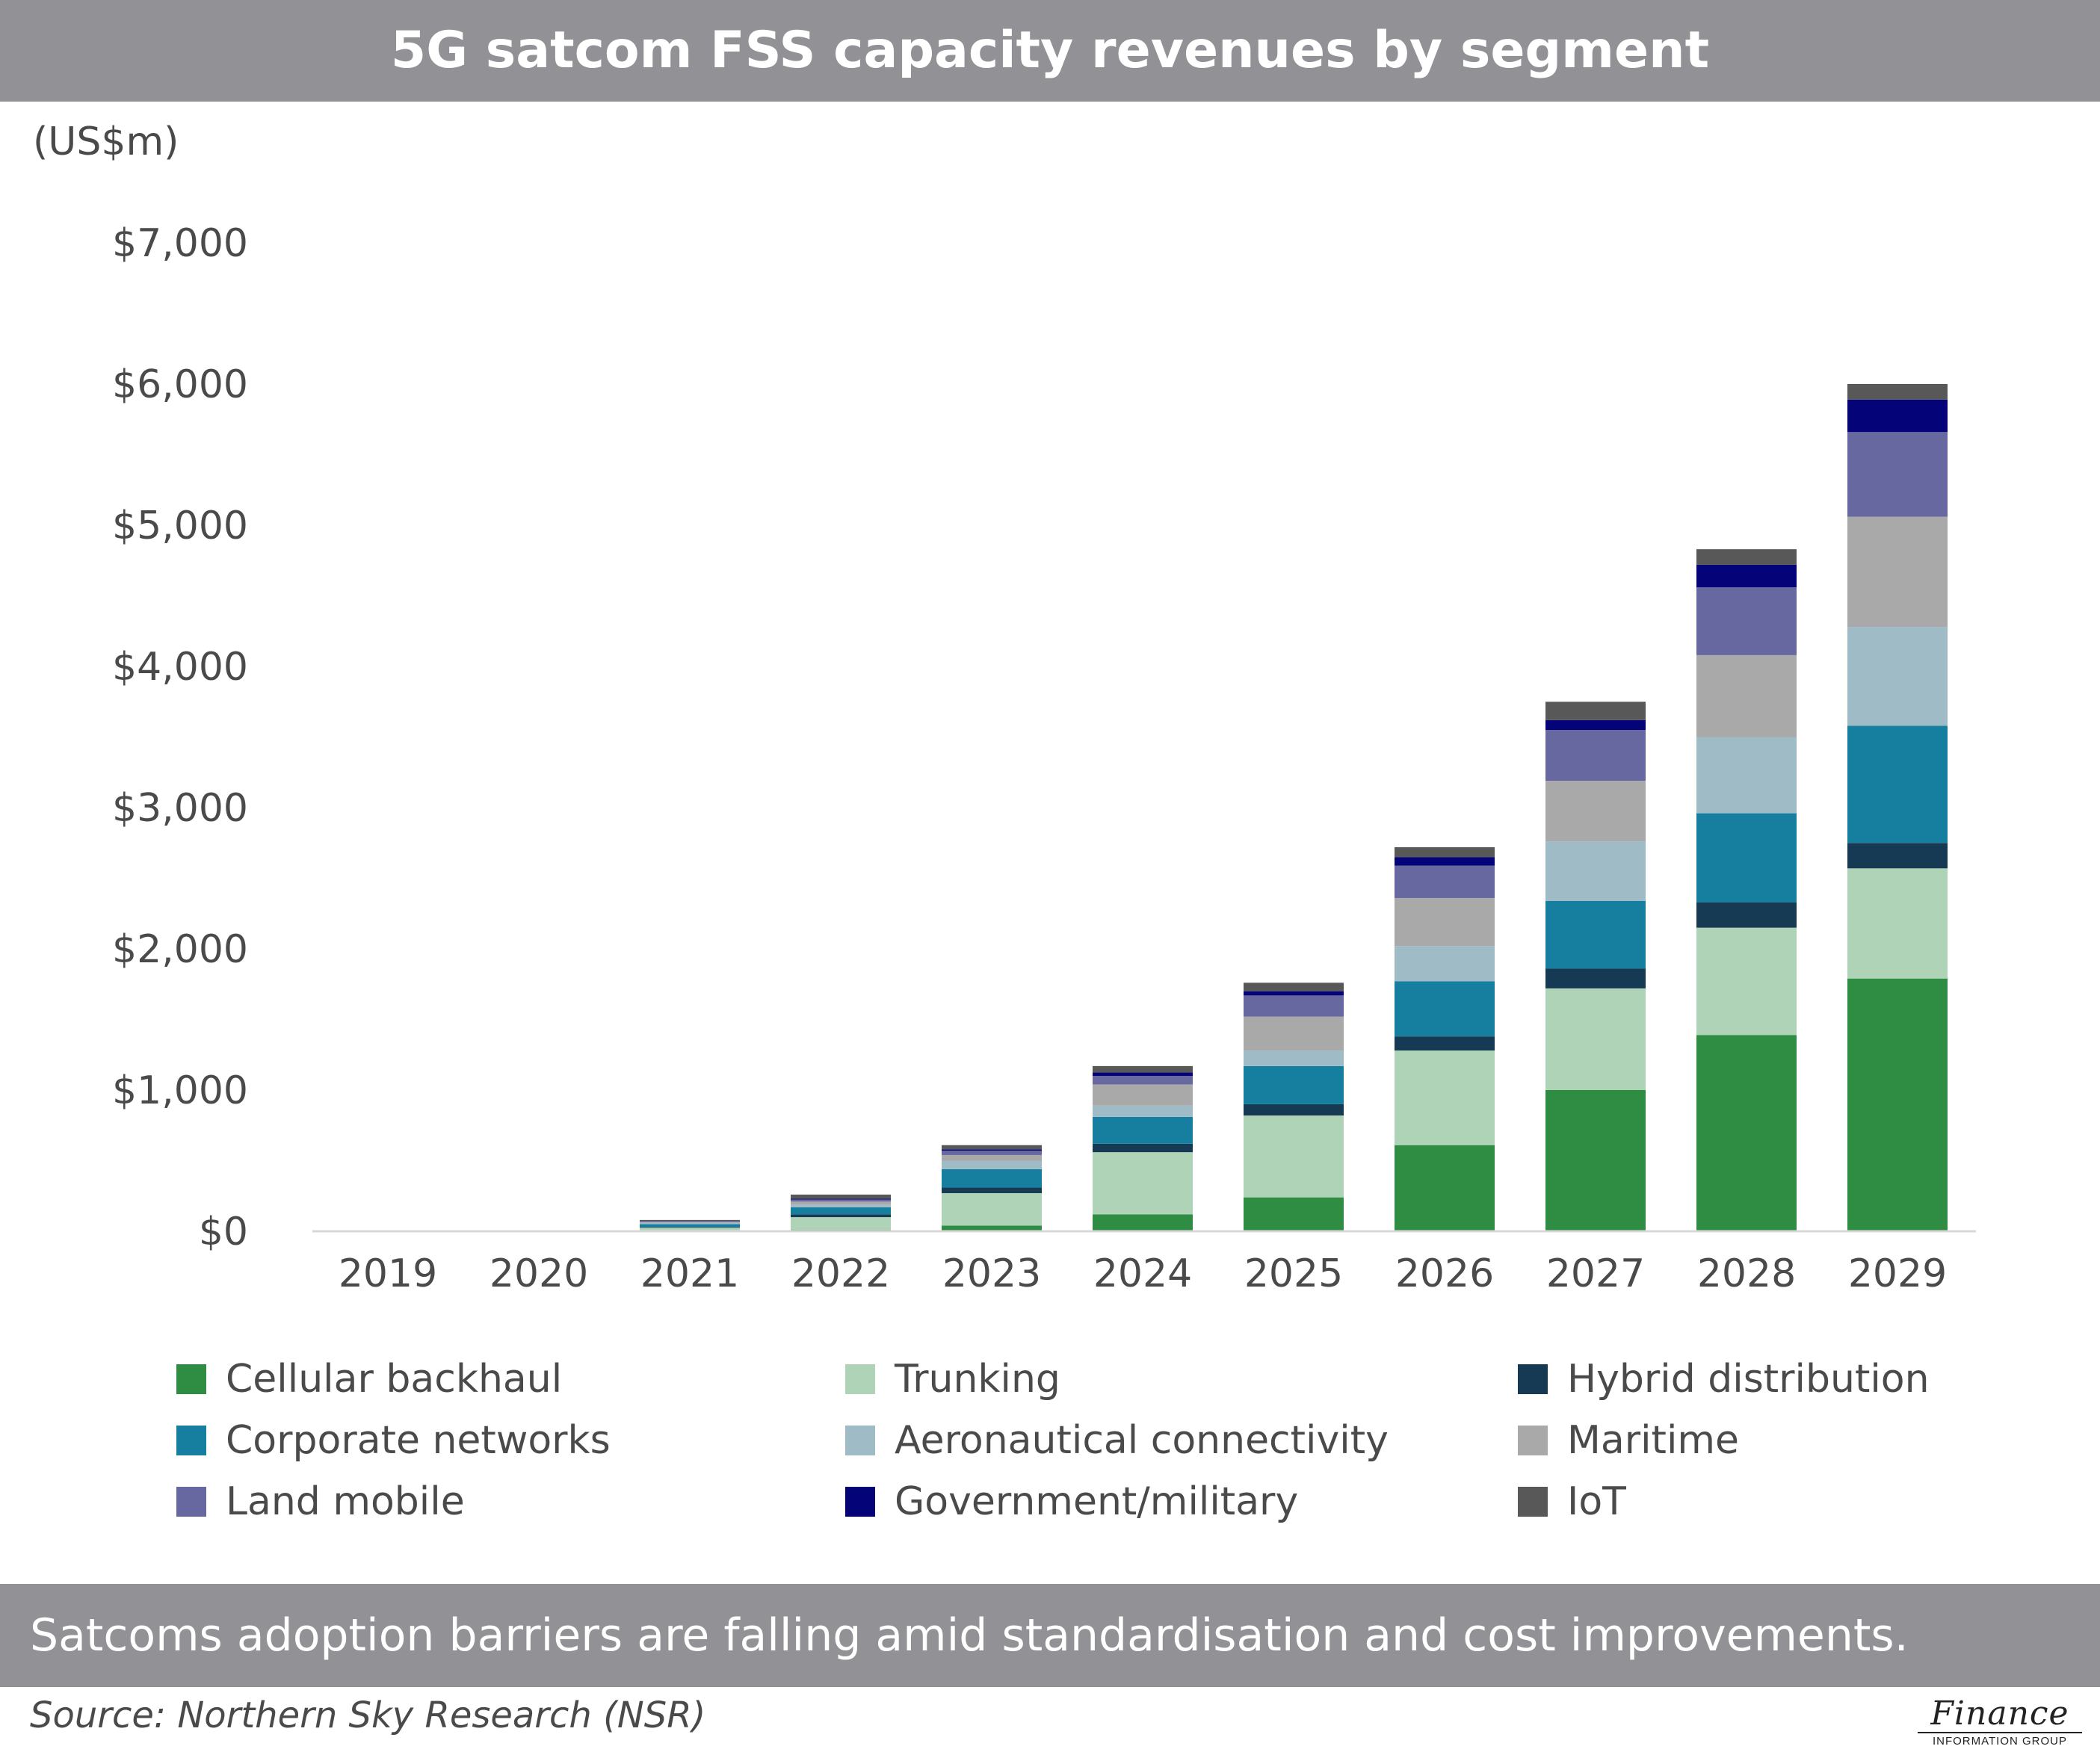  I want to click on bar-stack-2021, so click(690, 1225).